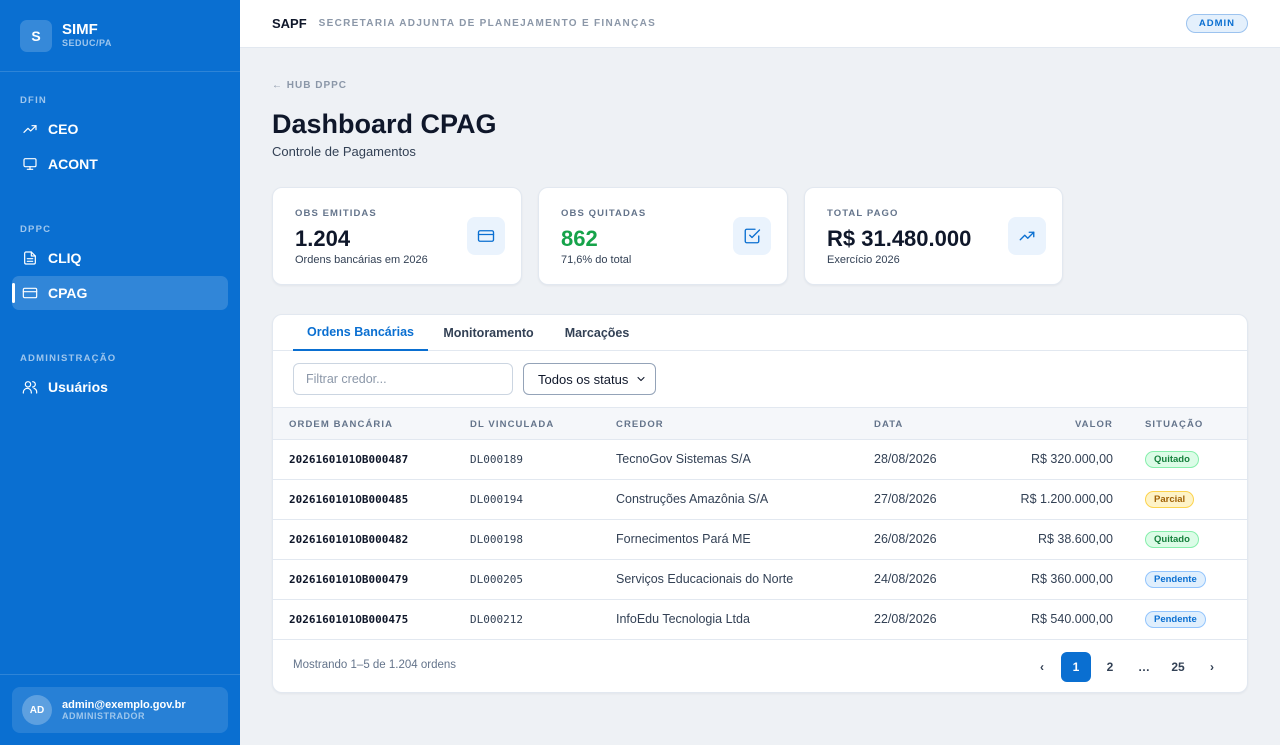 This screenshot has width=1280, height=745. I want to click on kpi-note: Ordens bancárias em 2026, so click(361, 260).